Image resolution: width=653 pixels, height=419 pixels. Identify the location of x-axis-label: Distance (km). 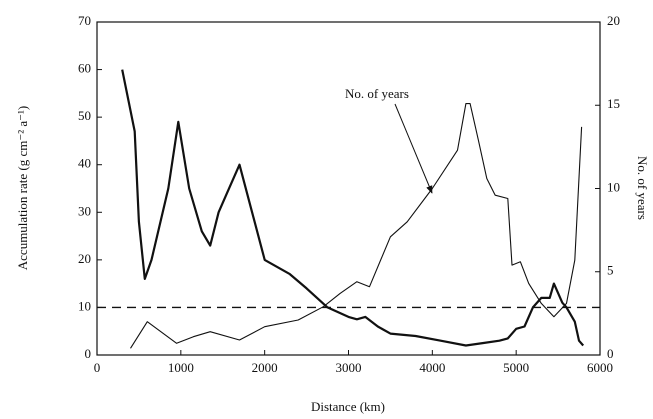
(348, 406).